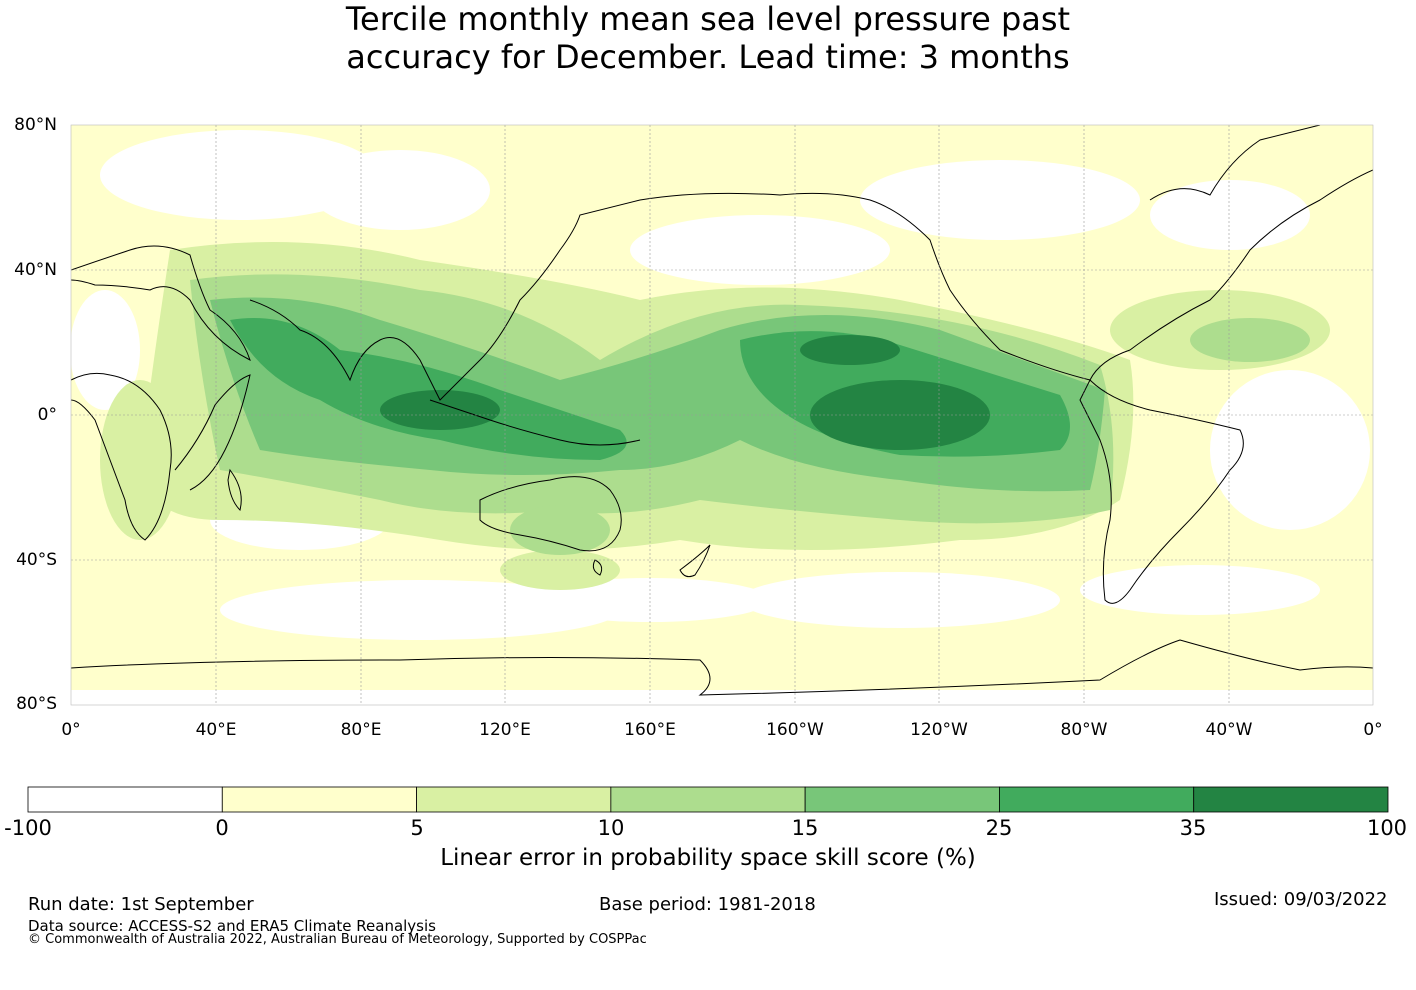 Image resolution: width=1416 pixels, height=990 pixels. I want to click on issued-date: Issued: 09/03/2022, so click(1301, 899).